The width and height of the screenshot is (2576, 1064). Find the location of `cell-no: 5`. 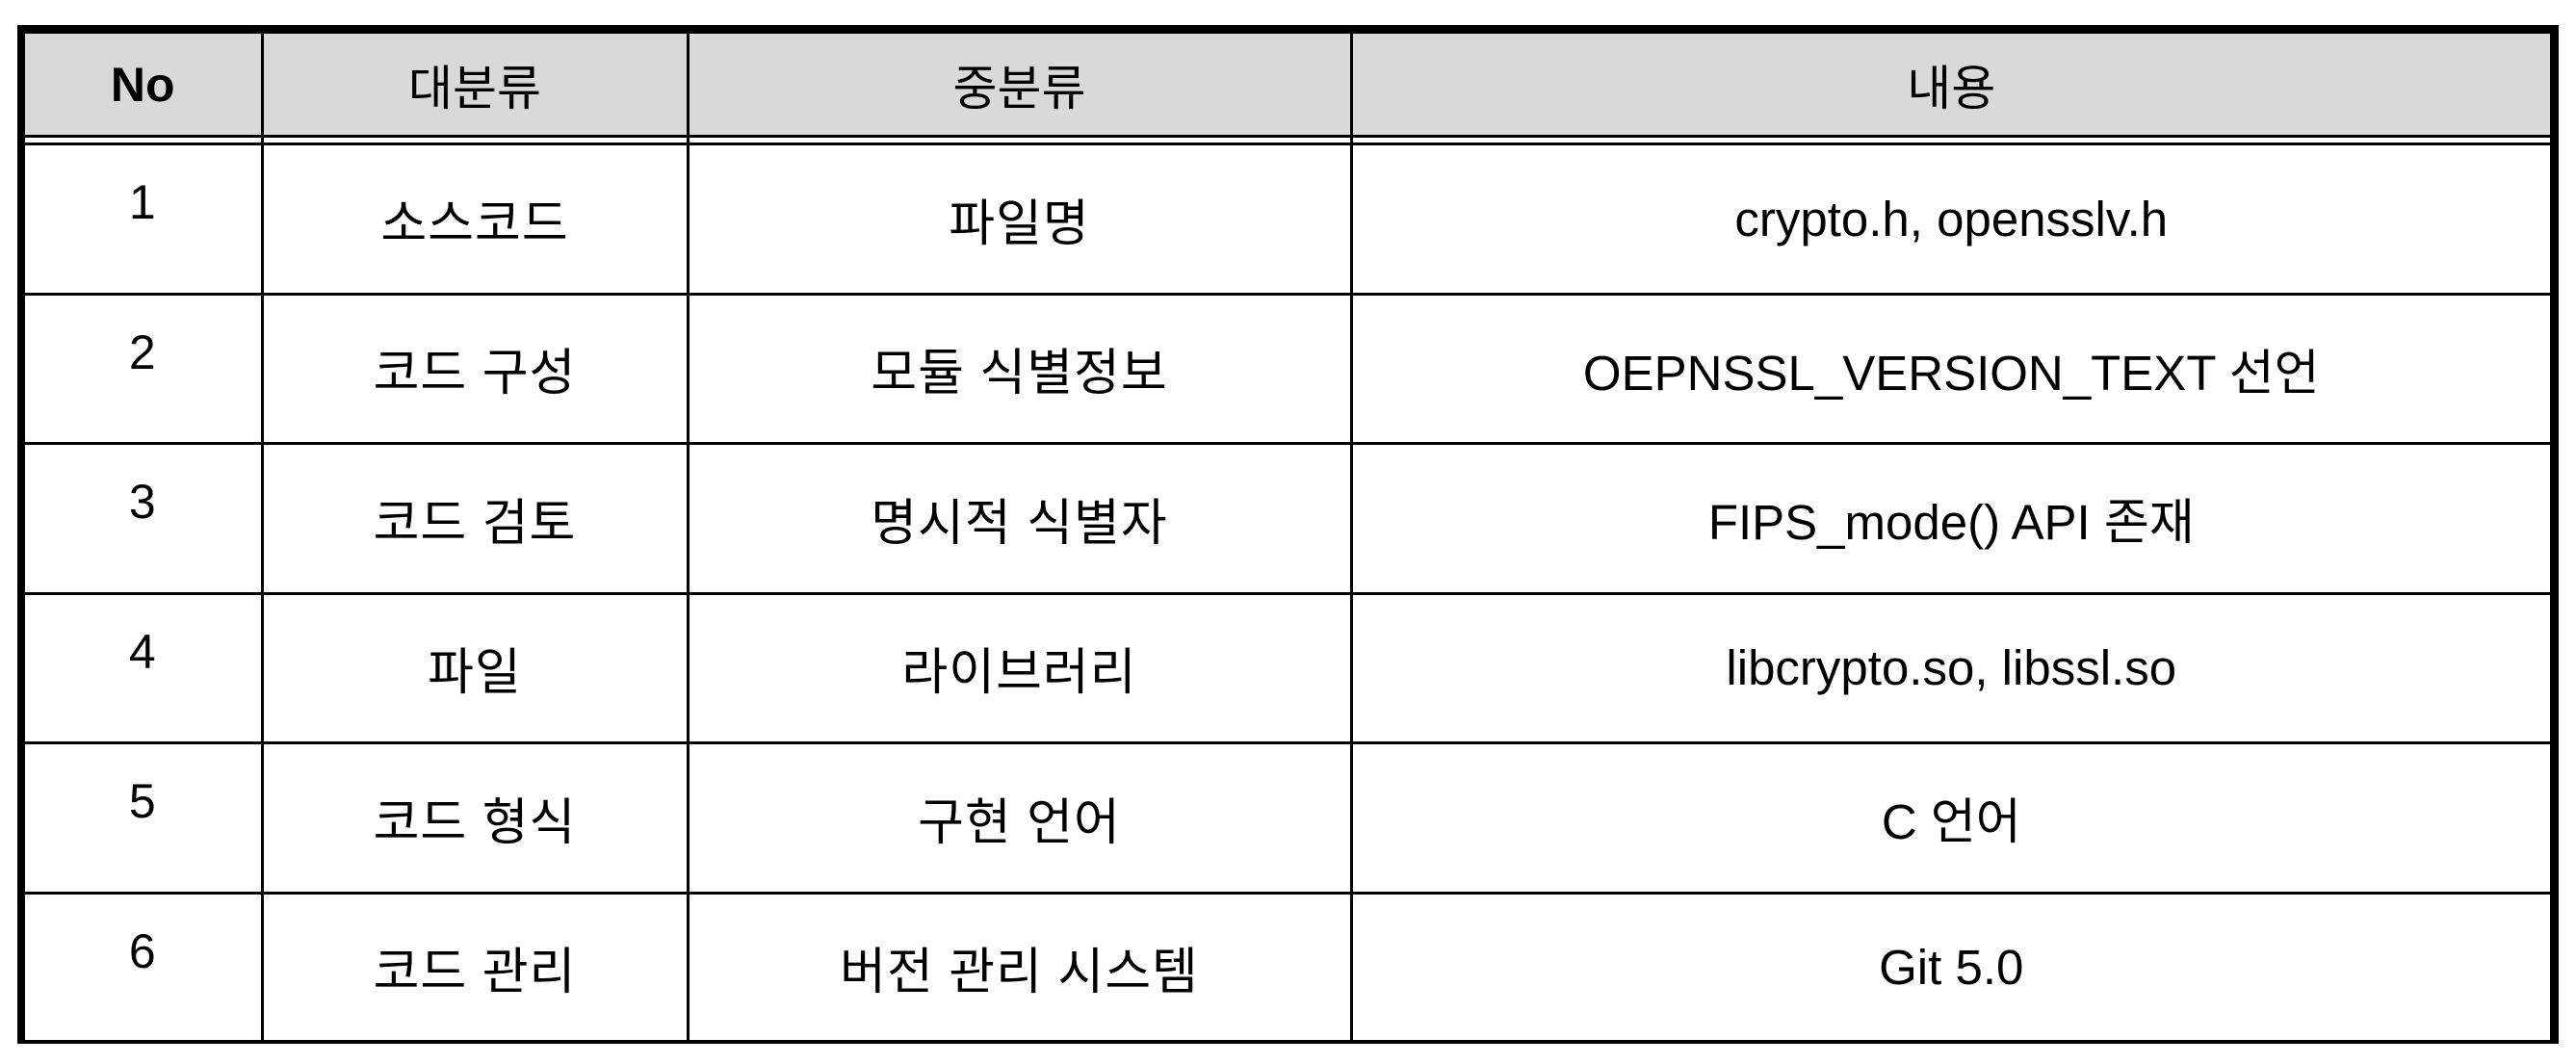

cell-no: 5 is located at coordinates (143, 817).